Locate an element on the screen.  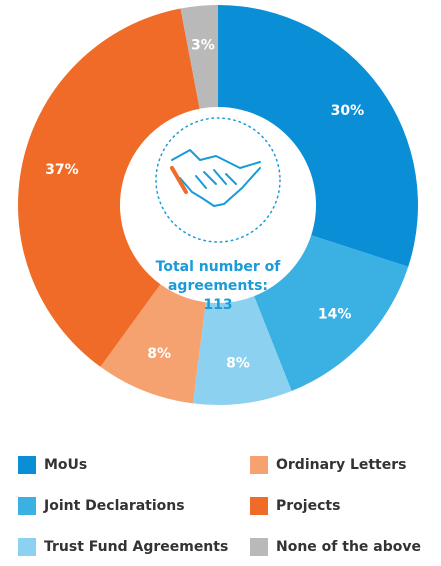
legend-label: Trust Fund Agreements is located at coordinates (136, 547).